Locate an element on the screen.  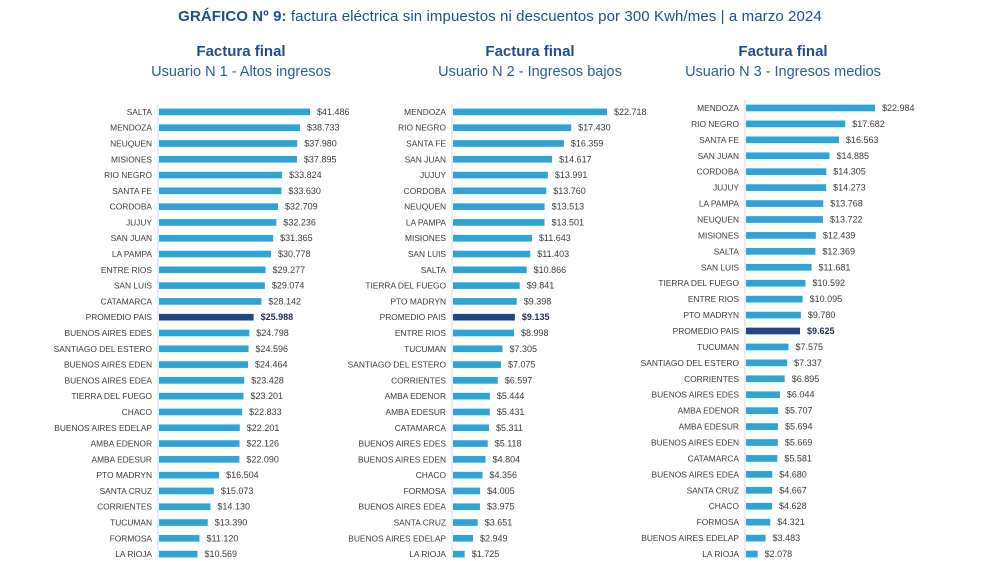
data-label: $22.833 is located at coordinates (265, 412).